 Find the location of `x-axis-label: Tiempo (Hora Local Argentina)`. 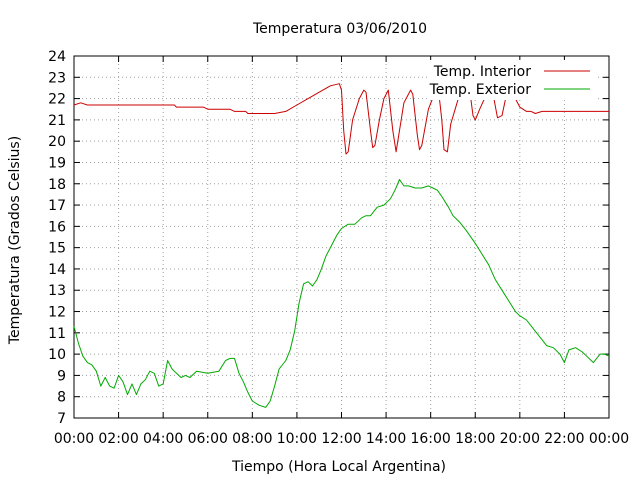

x-axis-label: Tiempo (Hora Local Argentina) is located at coordinates (338, 467).